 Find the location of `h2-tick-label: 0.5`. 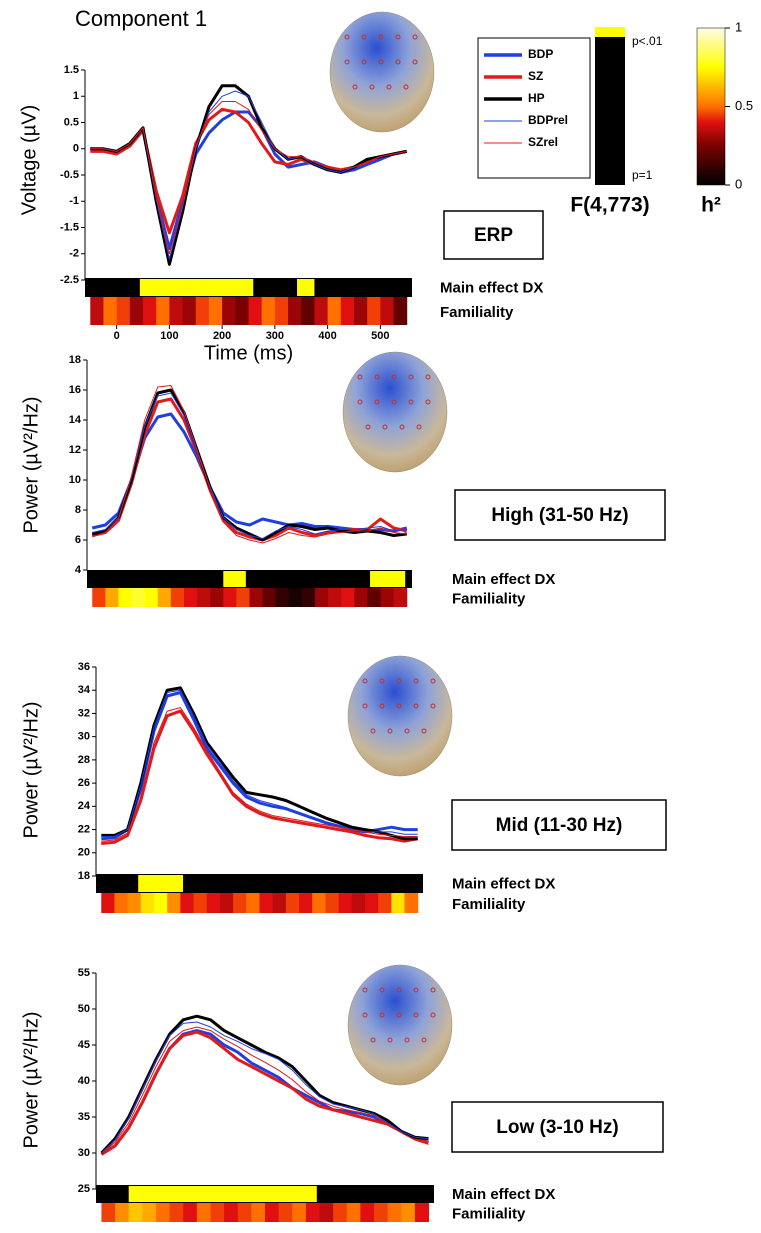

h2-tick-label: 0.5 is located at coordinates (744, 105).